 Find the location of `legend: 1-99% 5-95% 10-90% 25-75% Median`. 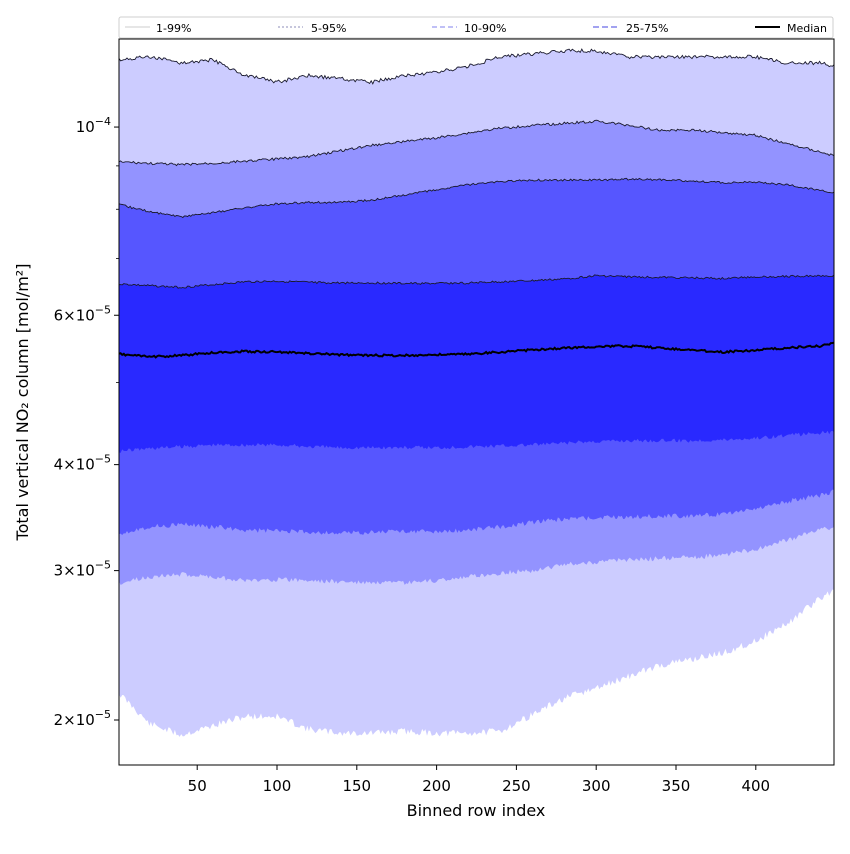

legend: 1-99% 5-95% 10-90% 25-75% Median is located at coordinates (476, 27).